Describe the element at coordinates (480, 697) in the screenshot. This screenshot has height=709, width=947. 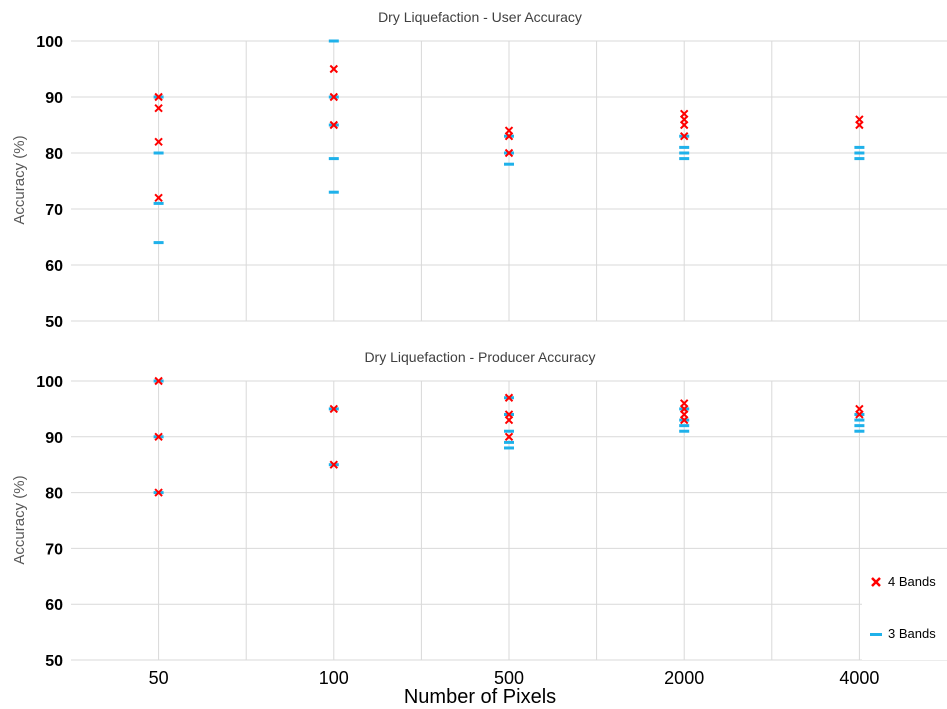
I see `x-axis-label: Number of Pixels` at that location.